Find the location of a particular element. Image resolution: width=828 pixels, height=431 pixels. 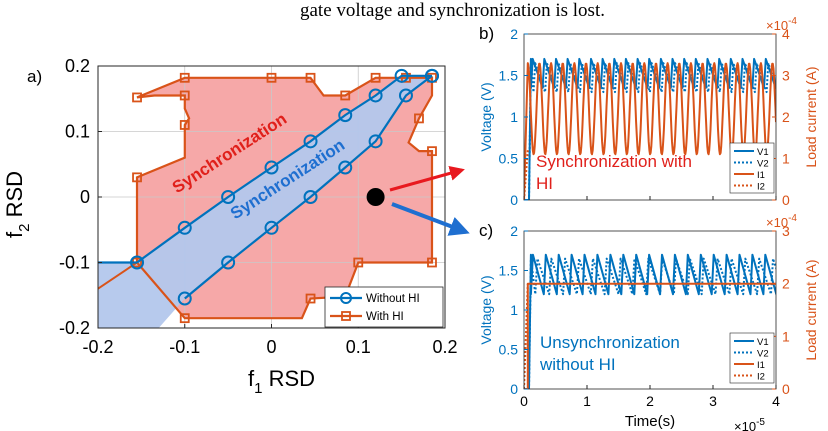

series-V1-b is located at coordinates (650, 128).